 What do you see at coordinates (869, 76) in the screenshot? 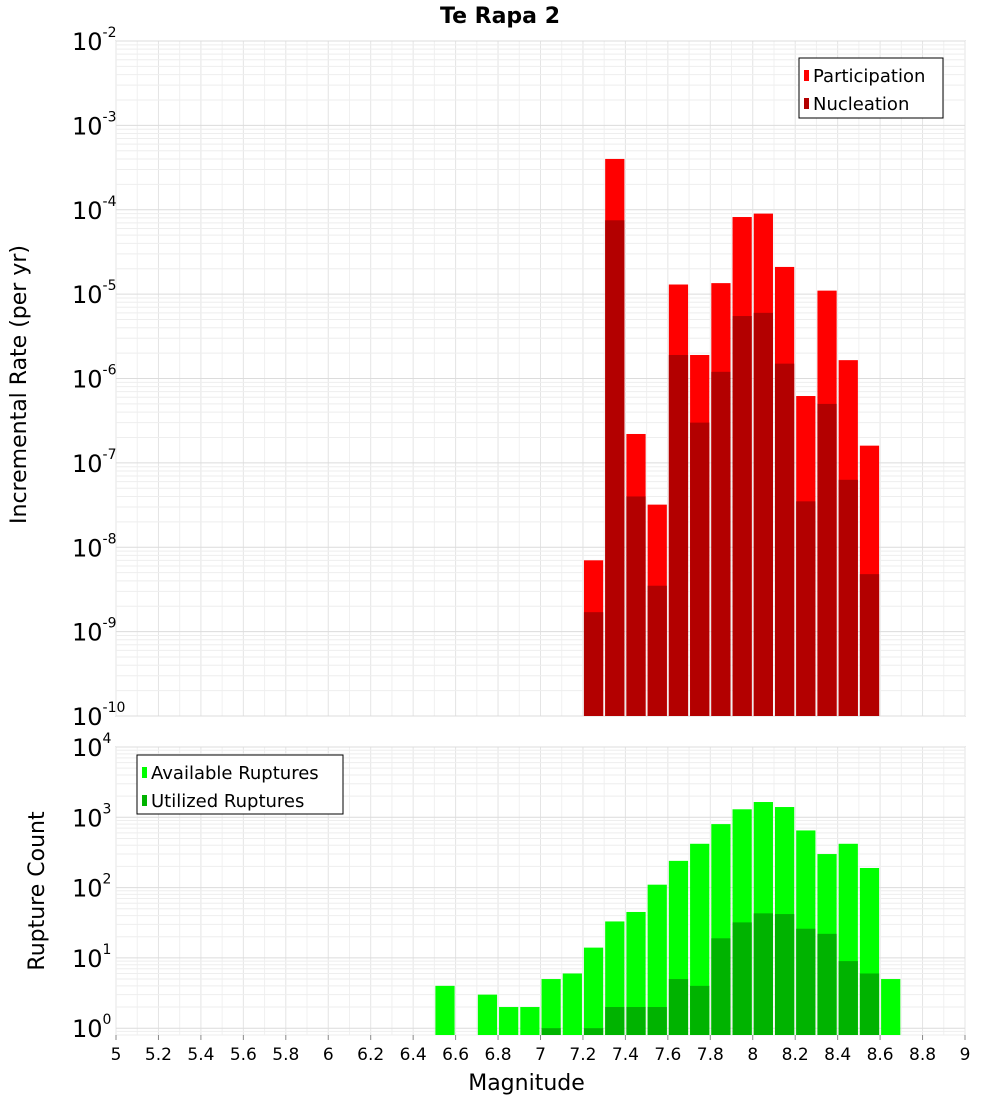
I see `legend-label-participation: Participation` at bounding box center [869, 76].